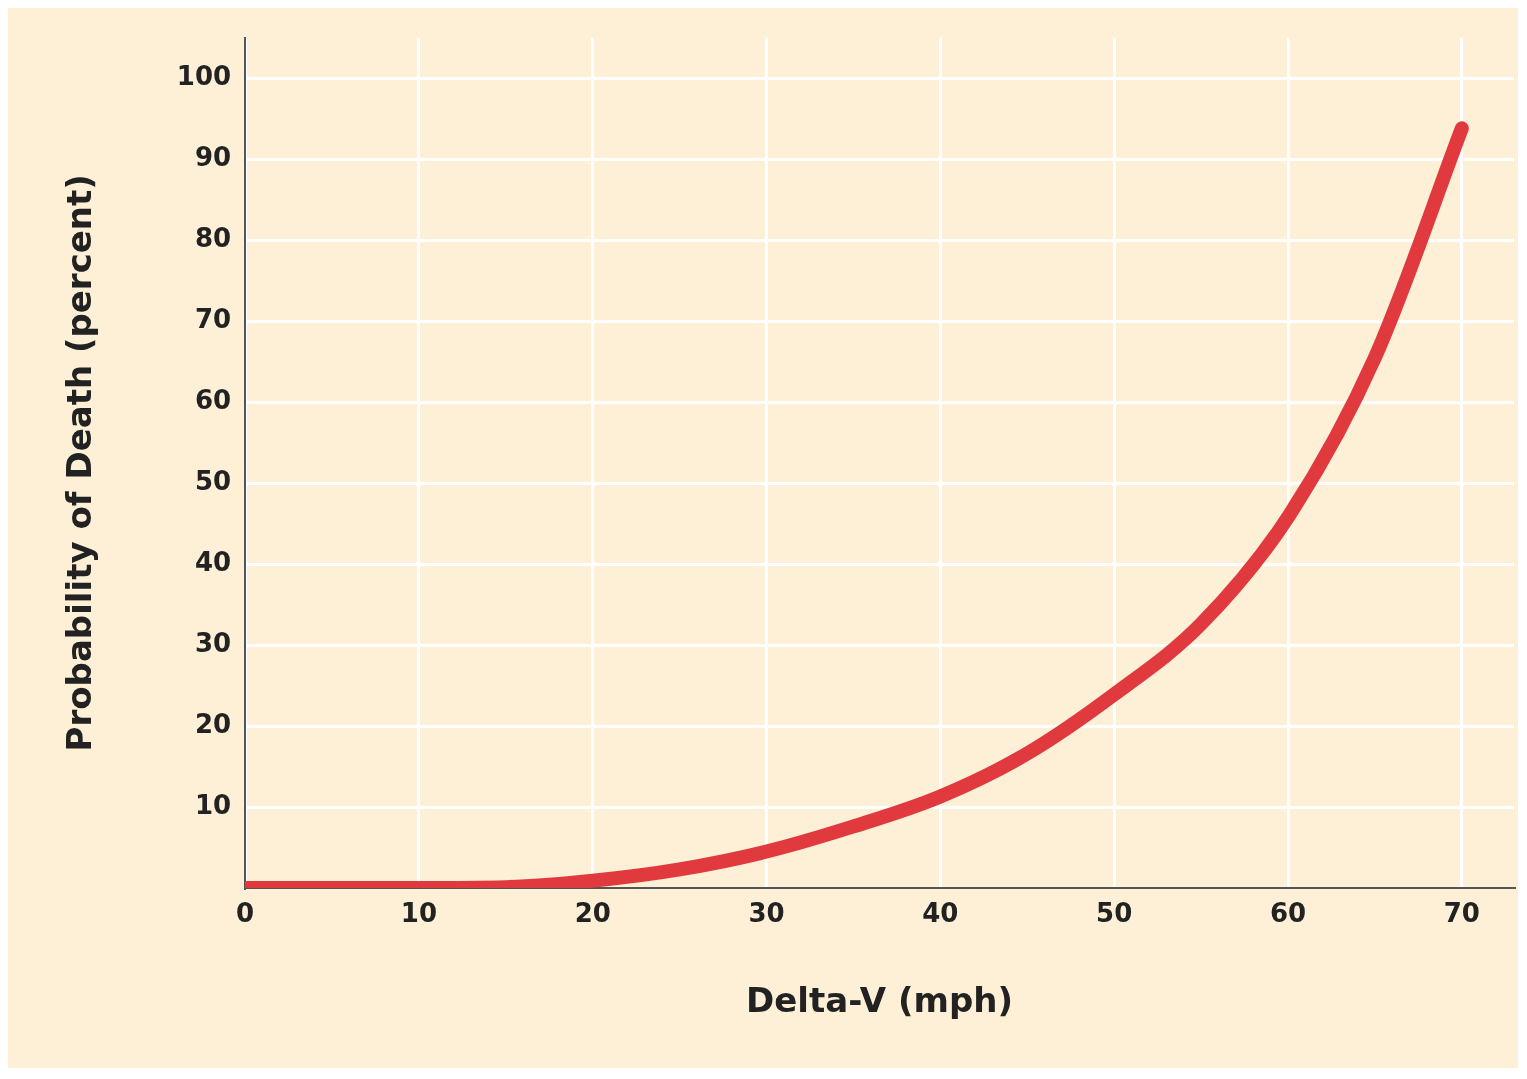 This screenshot has width=1527, height=1079. Describe the element at coordinates (213, 480) in the screenshot. I see `y-tick-label: 50` at that location.